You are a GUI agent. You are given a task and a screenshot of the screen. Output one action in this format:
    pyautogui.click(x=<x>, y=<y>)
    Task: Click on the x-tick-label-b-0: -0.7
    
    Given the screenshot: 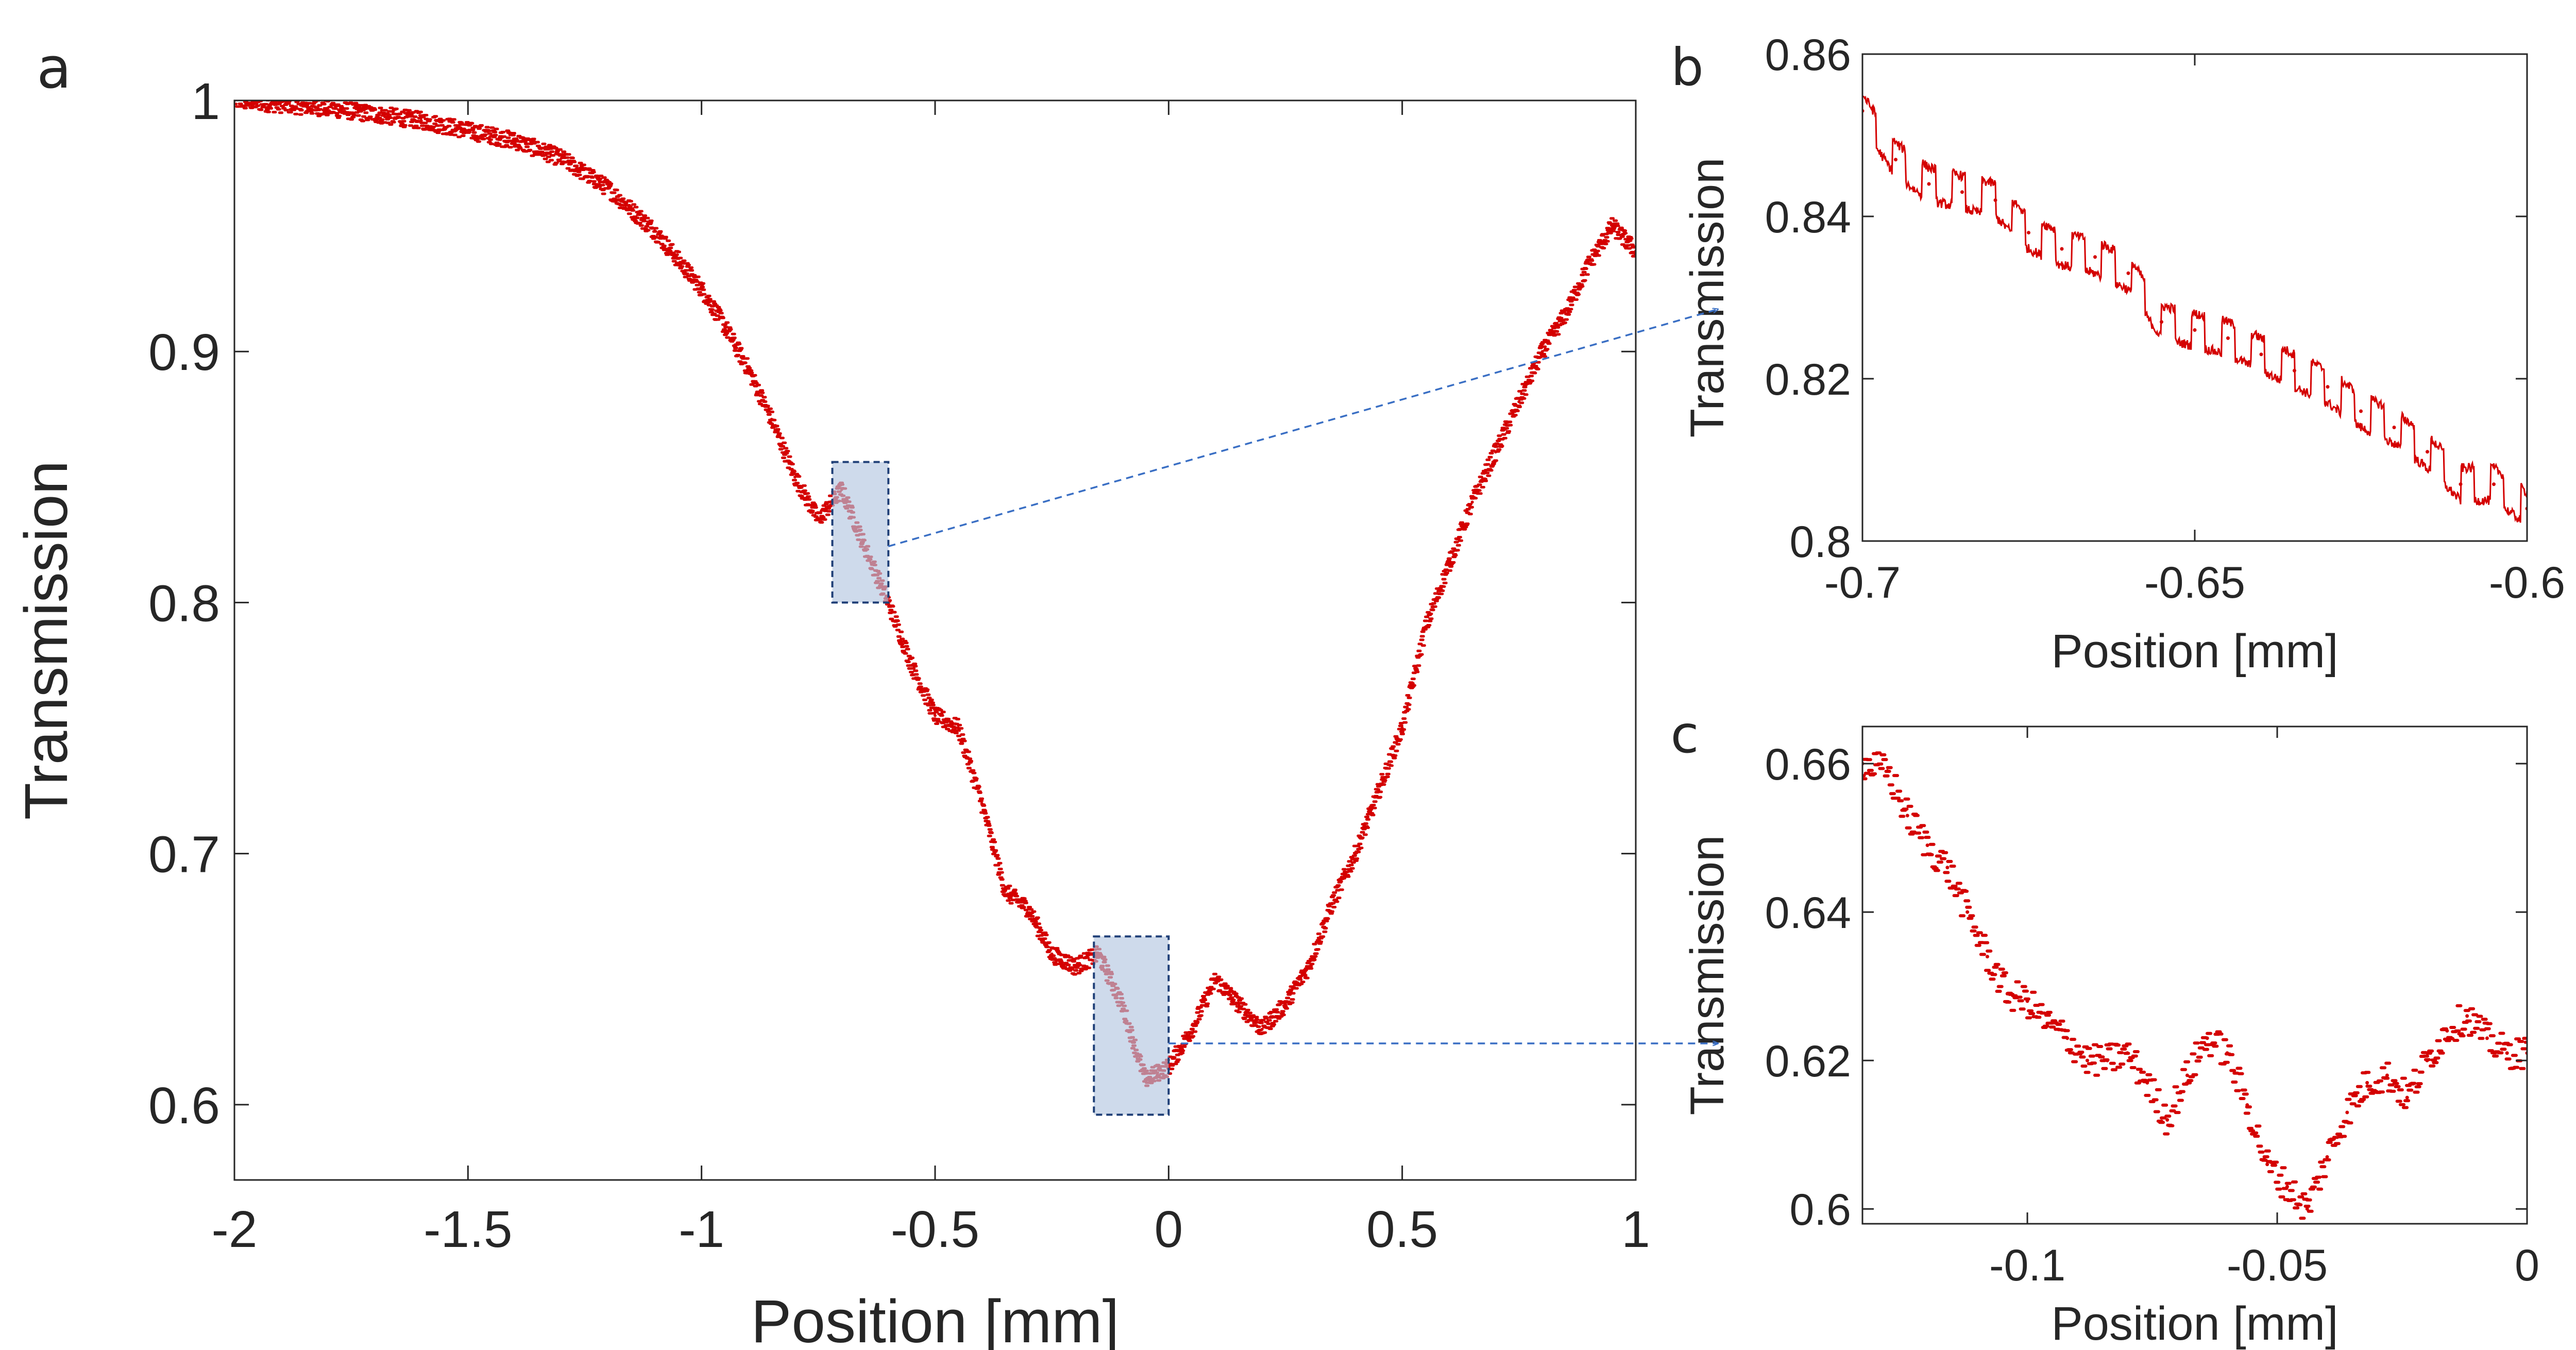 What is the action you would take?
    pyautogui.click(x=1862, y=583)
    